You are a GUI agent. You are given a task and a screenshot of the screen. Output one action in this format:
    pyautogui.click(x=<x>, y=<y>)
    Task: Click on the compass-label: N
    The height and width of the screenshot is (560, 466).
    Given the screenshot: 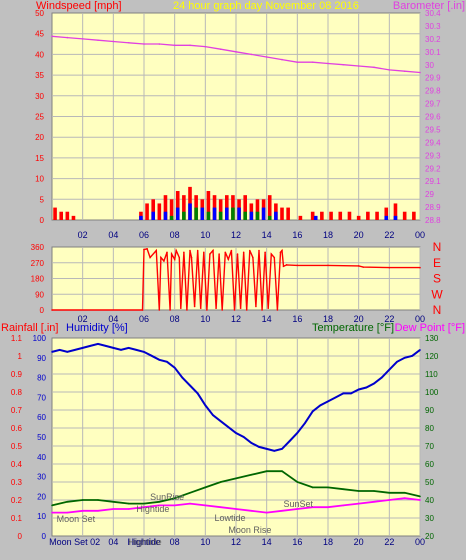 What is the action you would take?
    pyautogui.click(x=437, y=310)
    